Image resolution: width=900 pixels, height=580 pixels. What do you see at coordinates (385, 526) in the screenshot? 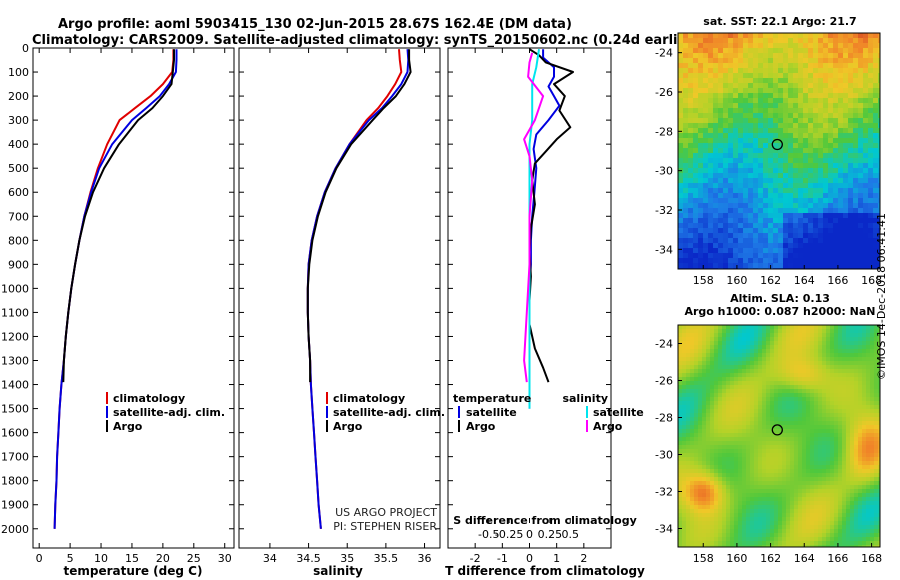
I see `credit-line-2: PI: STEPHEN RISER` at bounding box center [385, 526].